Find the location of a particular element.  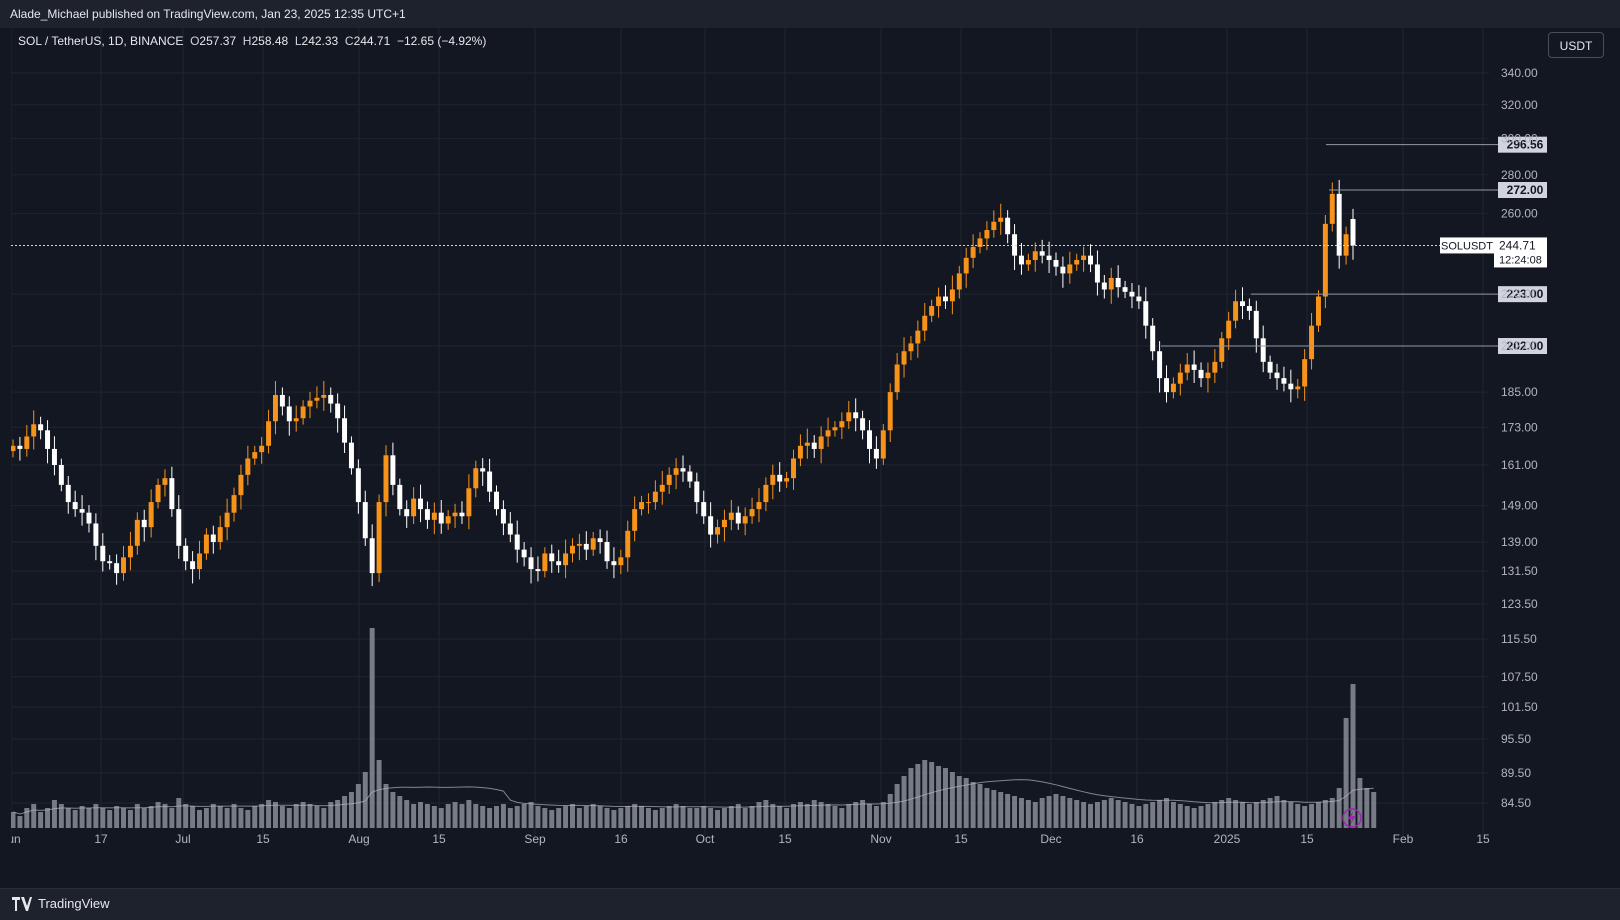

time-tick-label: Feb is located at coordinates (1403, 839).